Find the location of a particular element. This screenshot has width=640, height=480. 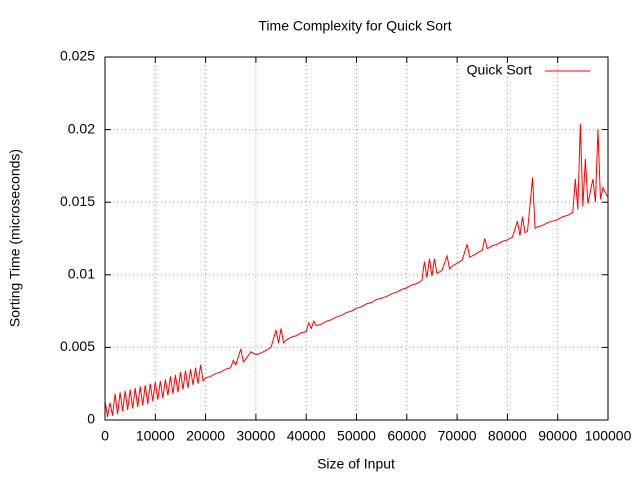

y-tick-label: 0.025 is located at coordinates (77, 56).